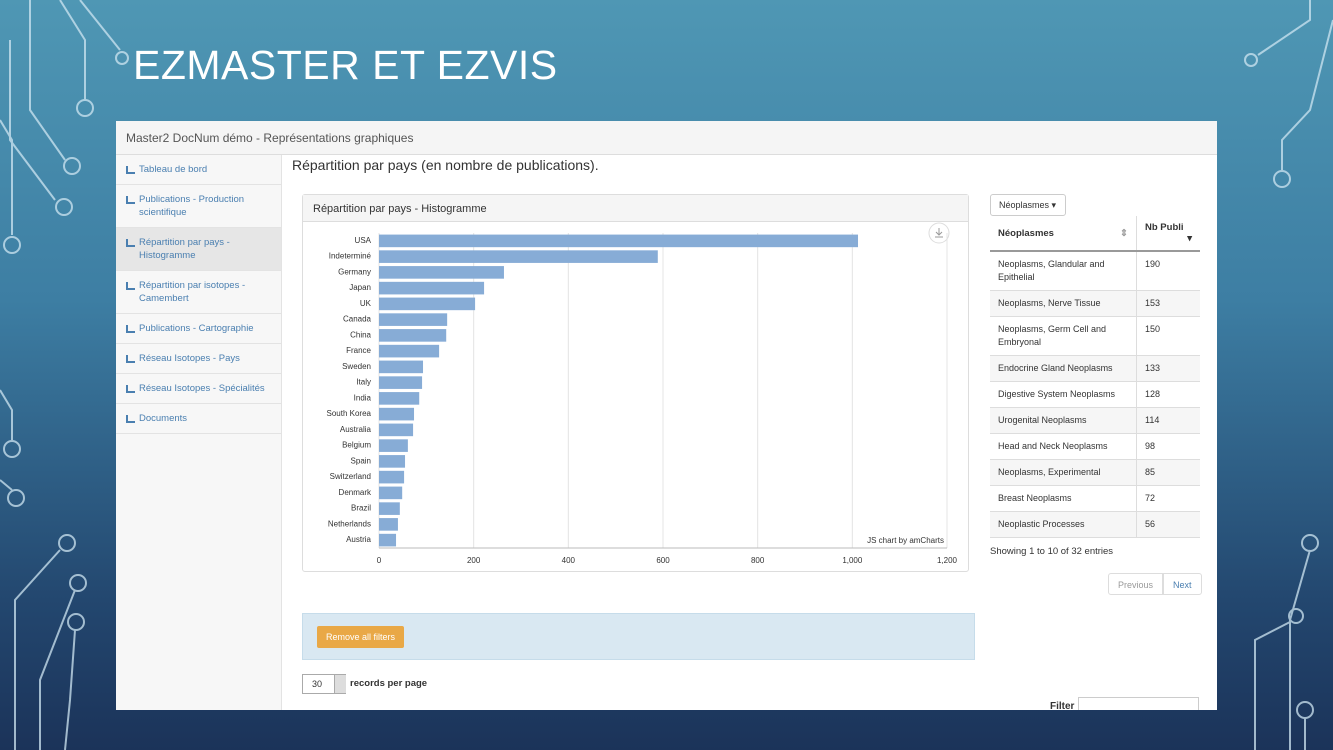 Image resolution: width=1333 pixels, height=750 pixels. Describe the element at coordinates (350, 476) in the screenshot. I see `y-tick-label: Switzerland` at that location.